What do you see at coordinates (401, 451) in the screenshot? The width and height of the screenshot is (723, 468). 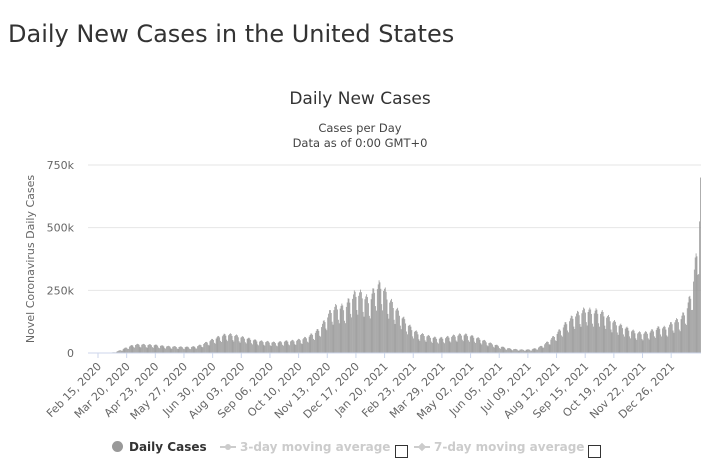 I see `checkbox-3-day-average` at bounding box center [401, 451].